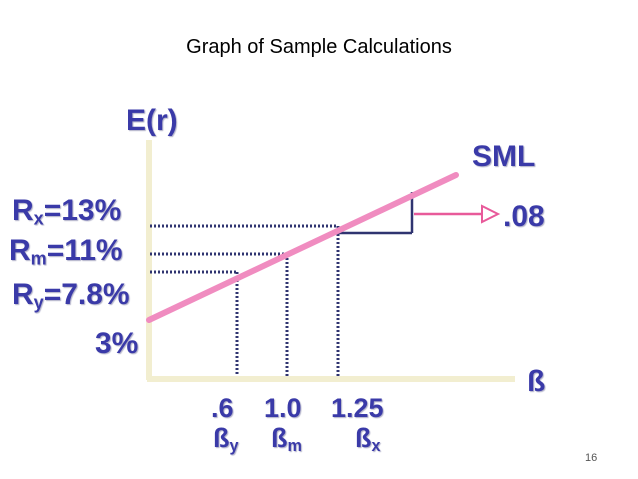  What do you see at coordinates (226, 439) in the screenshot?
I see `beta-y-label: ßy` at bounding box center [226, 439].